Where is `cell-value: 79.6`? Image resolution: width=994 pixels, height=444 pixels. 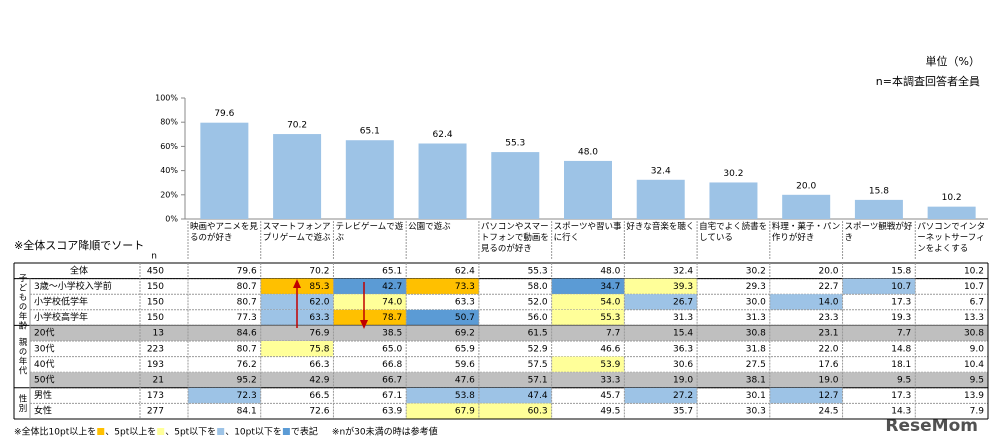
cell-value: 79.6 is located at coordinates (247, 271).